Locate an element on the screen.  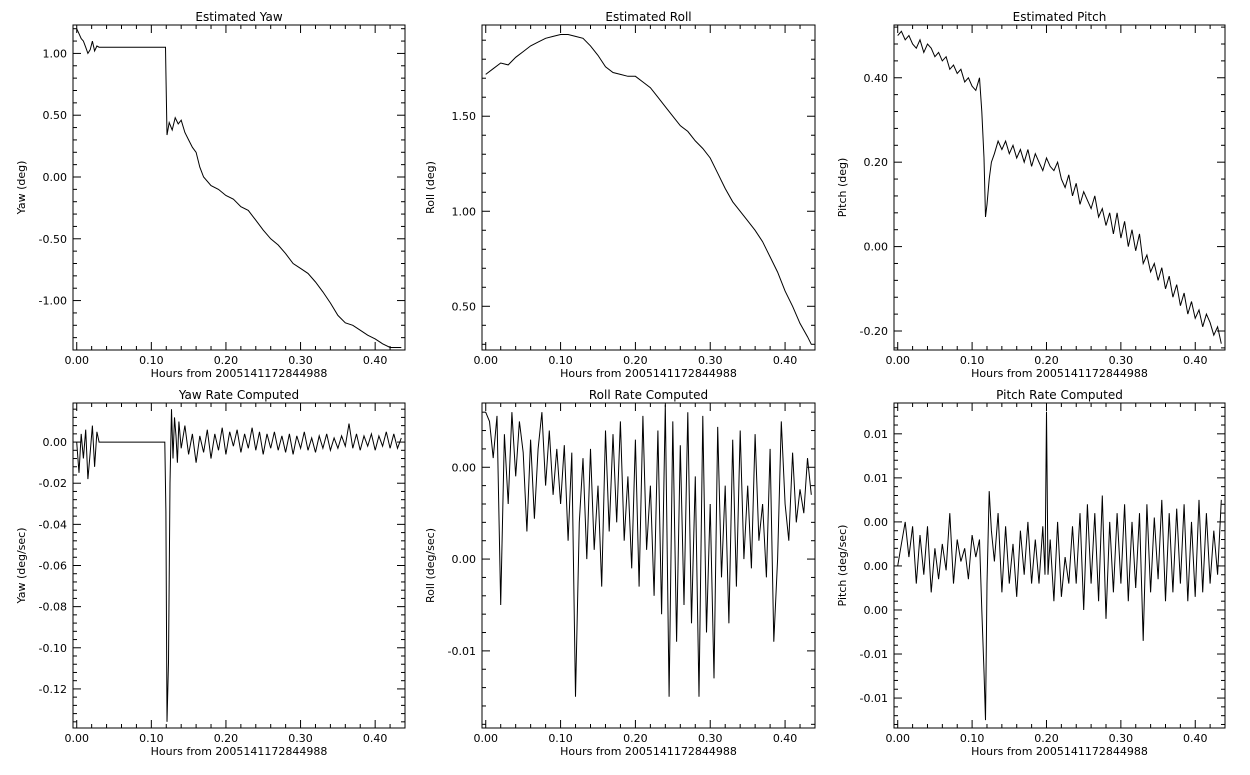
estimated-roll-x-tick-label: 0.40 is located at coordinates (785, 360).